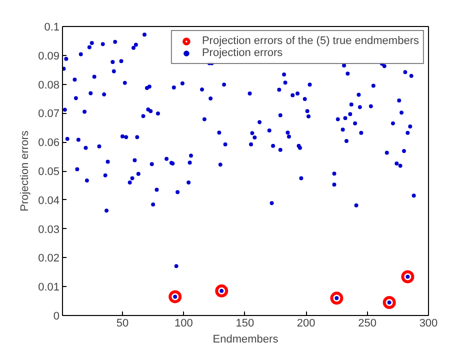 This screenshot has height=355, width=474. I want to click on y-tick-label: 0.03, so click(49, 230).